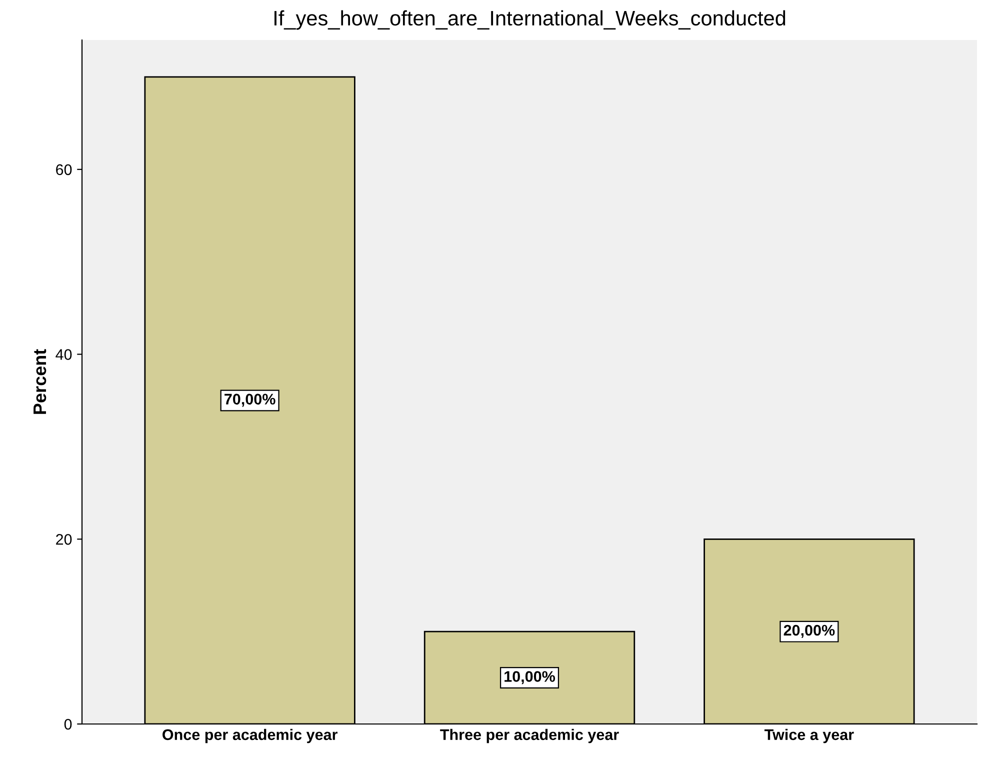 The width and height of the screenshot is (989, 762). What do you see at coordinates (809, 736) in the screenshot?
I see `x-tick-label: Twice a year` at bounding box center [809, 736].